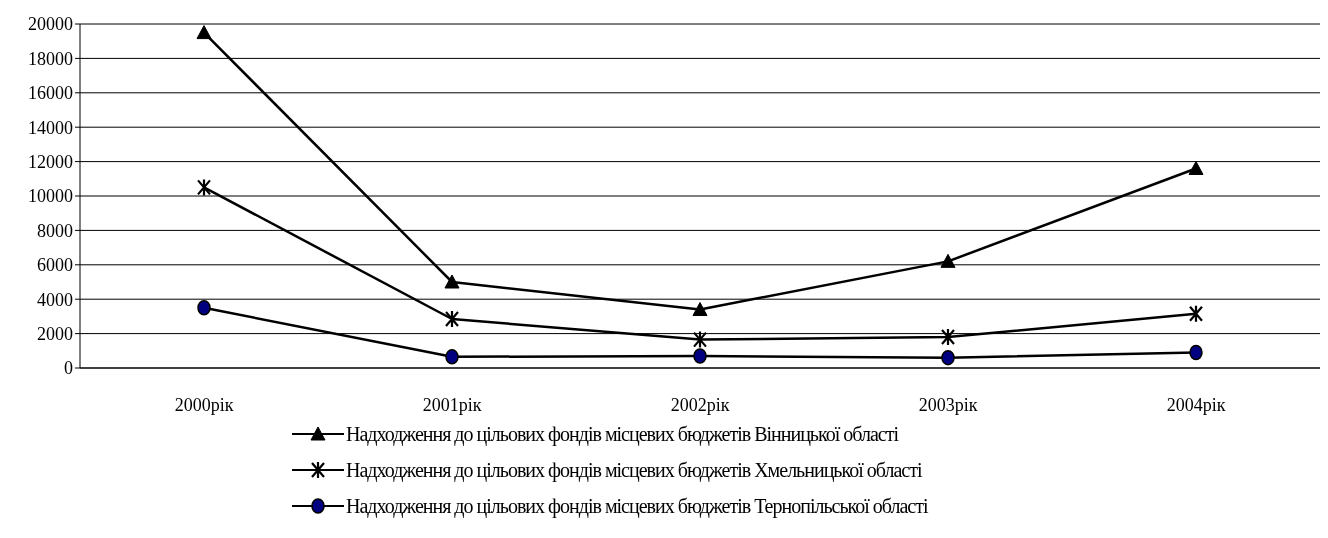 The image size is (1328, 538). What do you see at coordinates (50, 93) in the screenshot?
I see `y-tick-label: 16000` at bounding box center [50, 93].